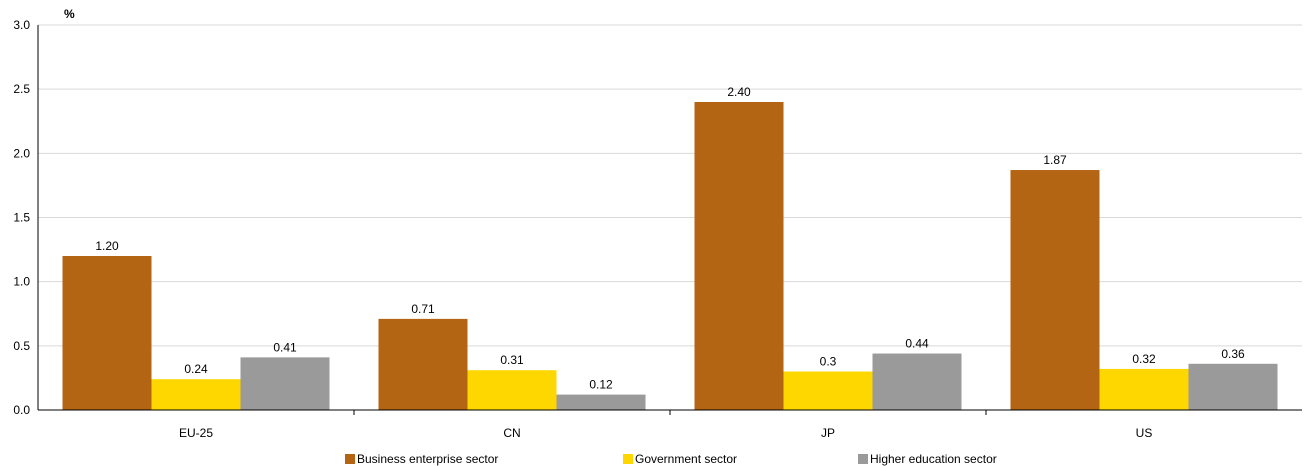 The image size is (1311, 466). I want to click on data-label: 0.12, so click(601, 385).